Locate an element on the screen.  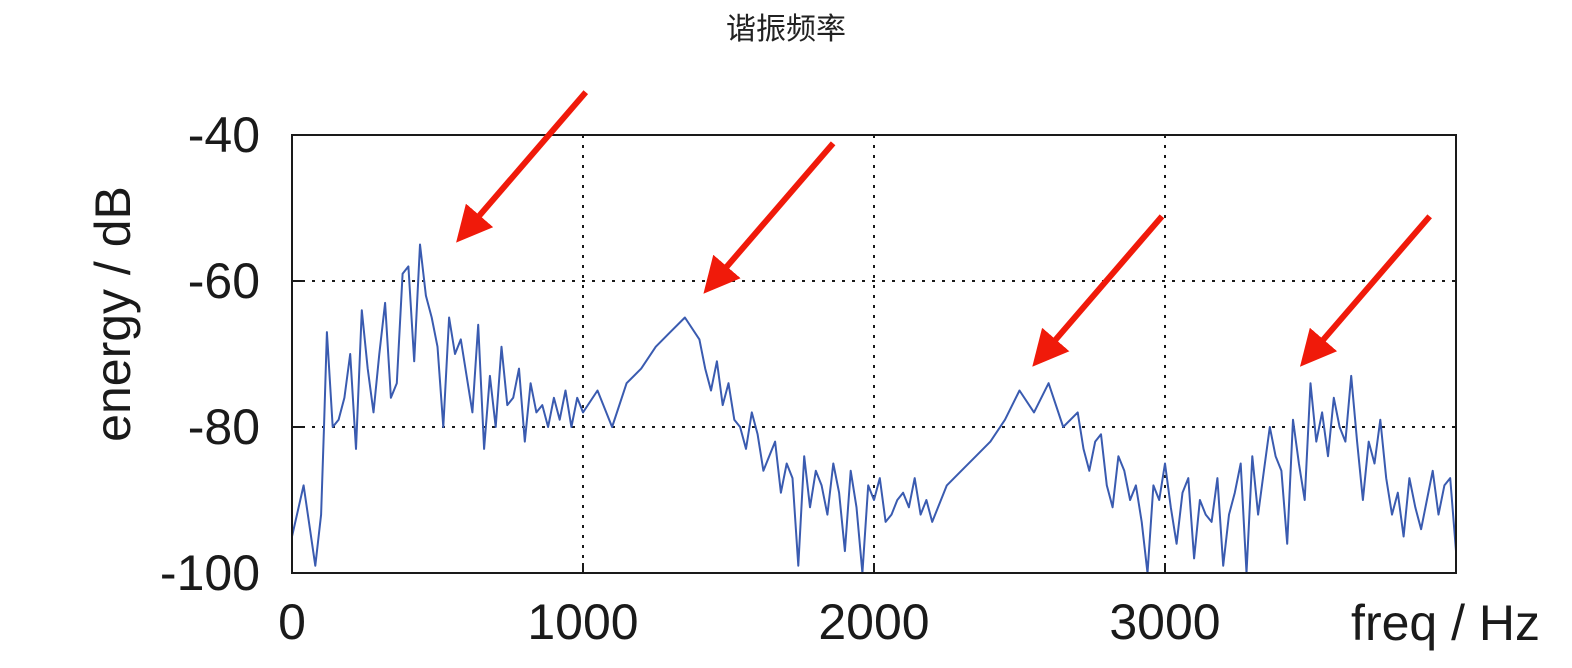
x-tick-label: 2000 is located at coordinates (873, 622).